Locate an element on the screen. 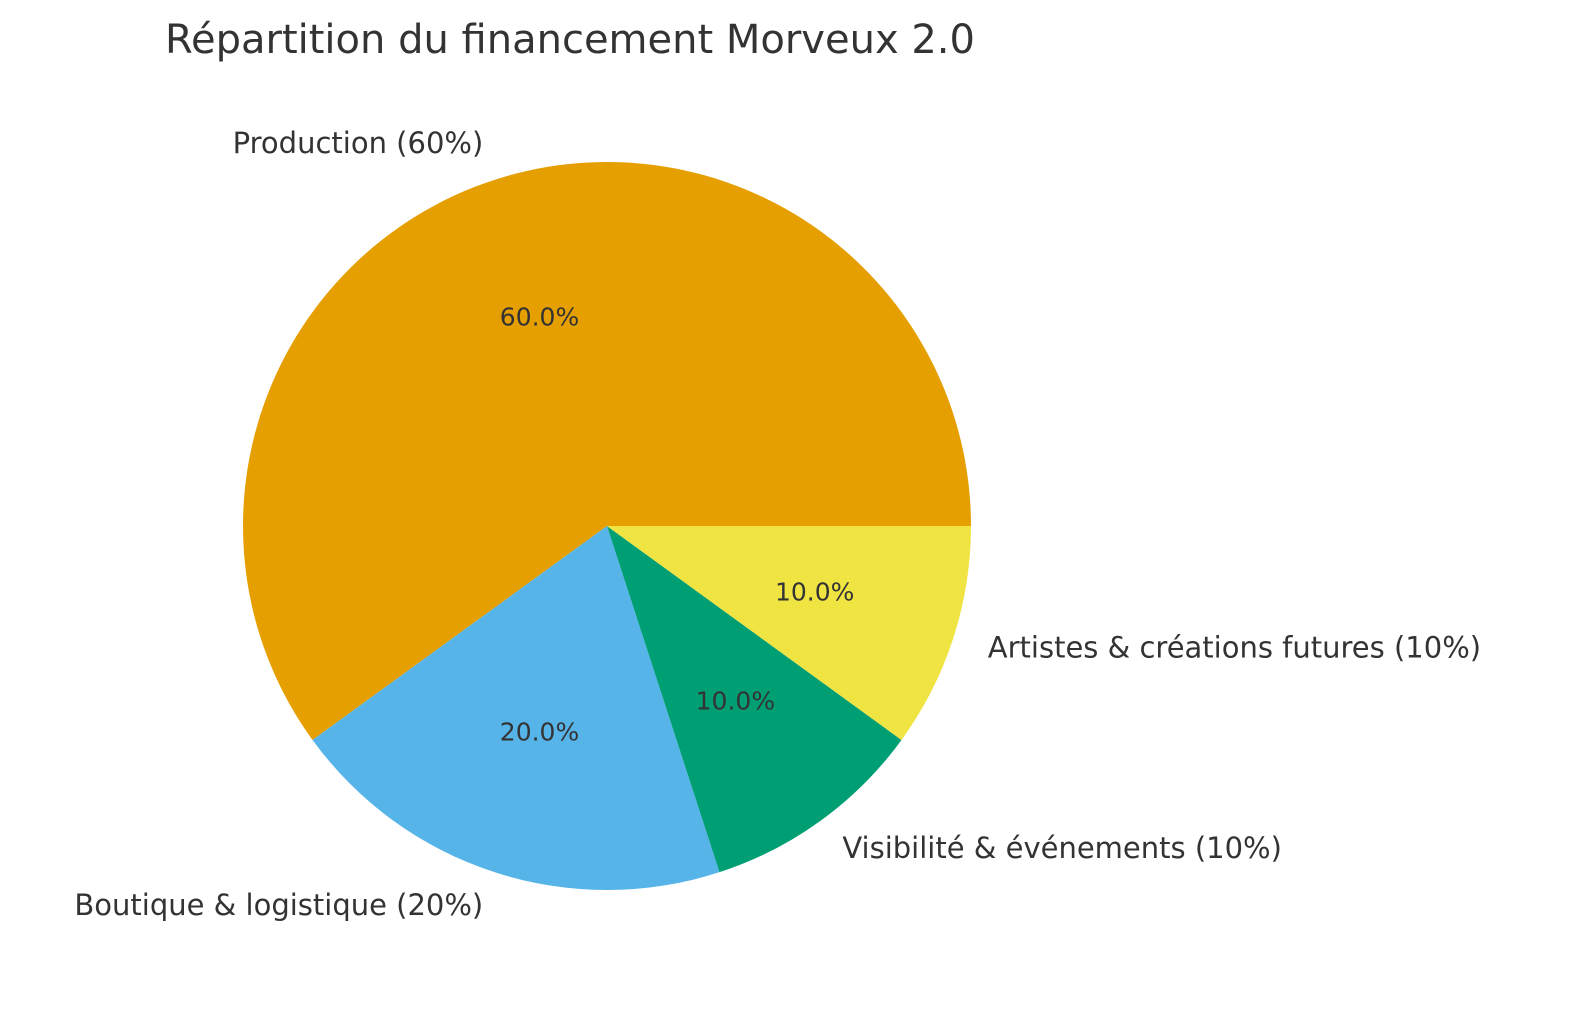 This screenshot has height=1016, width=1590. slice-label: Production (60%) is located at coordinates (358, 143).